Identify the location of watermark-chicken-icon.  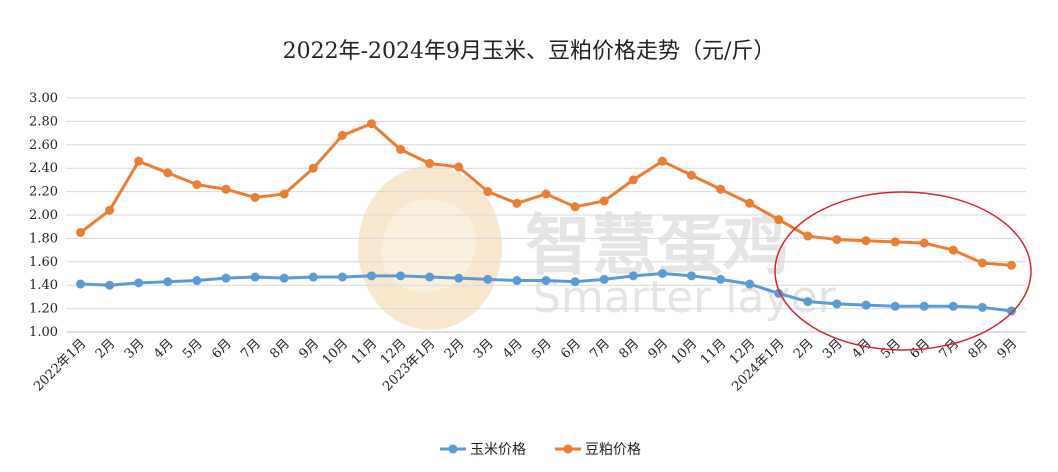
(428, 246).